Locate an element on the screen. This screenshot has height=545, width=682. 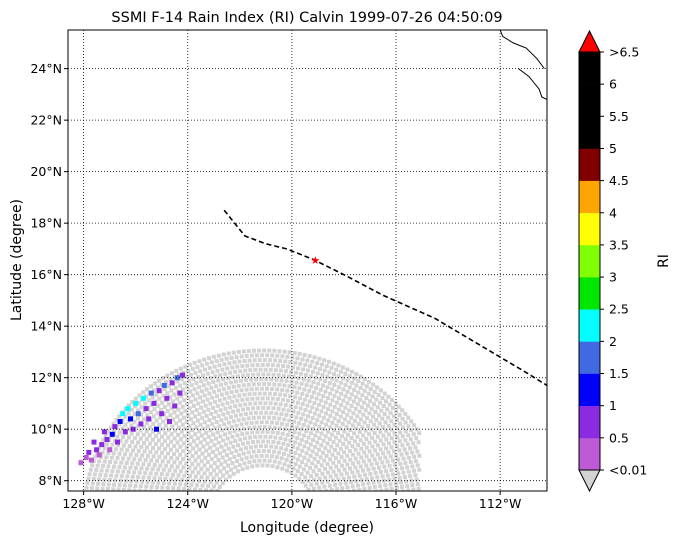
x-tick-label: 124°W is located at coordinates (188, 503).